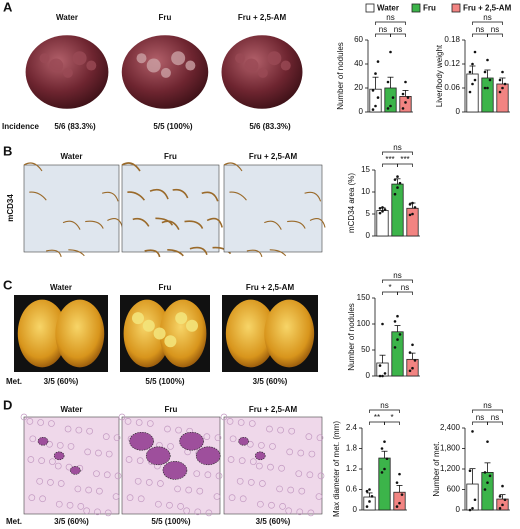  Describe the element at coordinates (389, 287) in the screenshot. I see `significance-label: *` at that location.